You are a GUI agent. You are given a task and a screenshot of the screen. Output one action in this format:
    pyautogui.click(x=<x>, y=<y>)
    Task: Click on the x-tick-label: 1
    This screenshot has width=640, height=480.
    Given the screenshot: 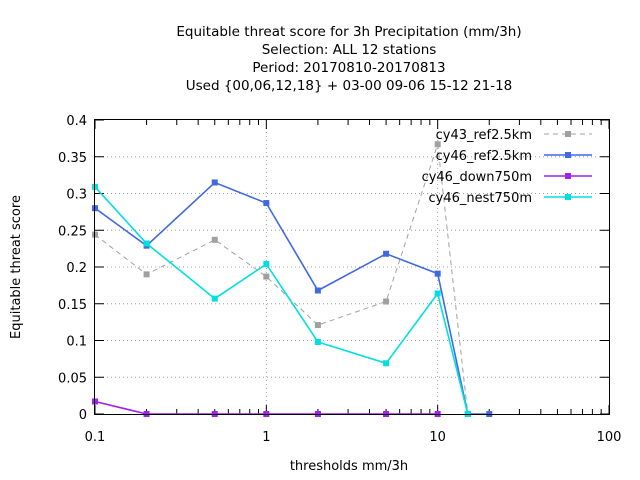 What is the action you would take?
    pyautogui.click(x=266, y=437)
    